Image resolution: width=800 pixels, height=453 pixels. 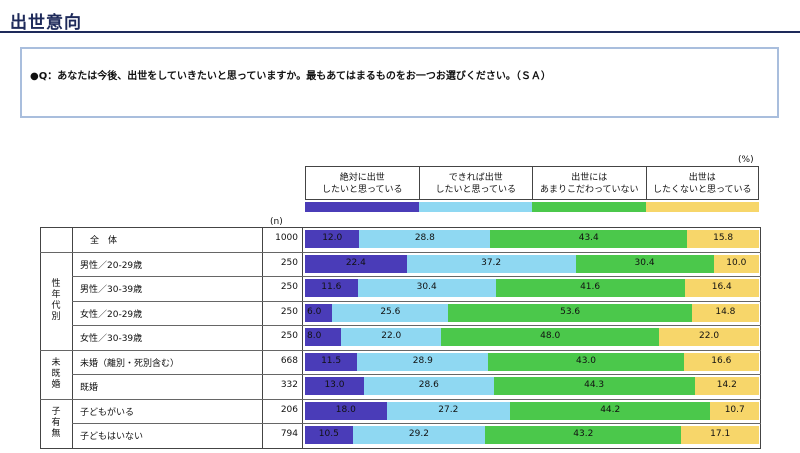 I want to click on stacked-bar: 6.0 25.6 53.6 14.8, so click(x=532, y=312).